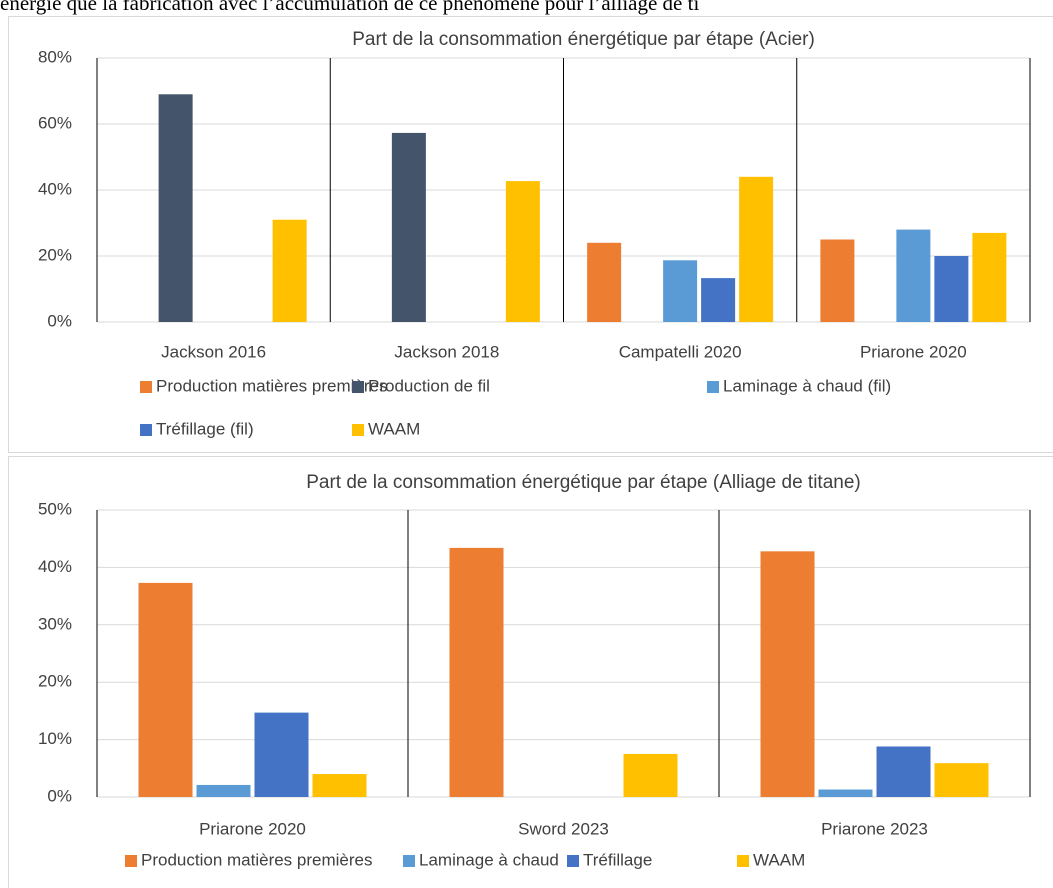 Image resolution: width=1053 pixels, height=888 pixels. I want to click on x-tick-label: Jackson 2016, so click(213, 351).